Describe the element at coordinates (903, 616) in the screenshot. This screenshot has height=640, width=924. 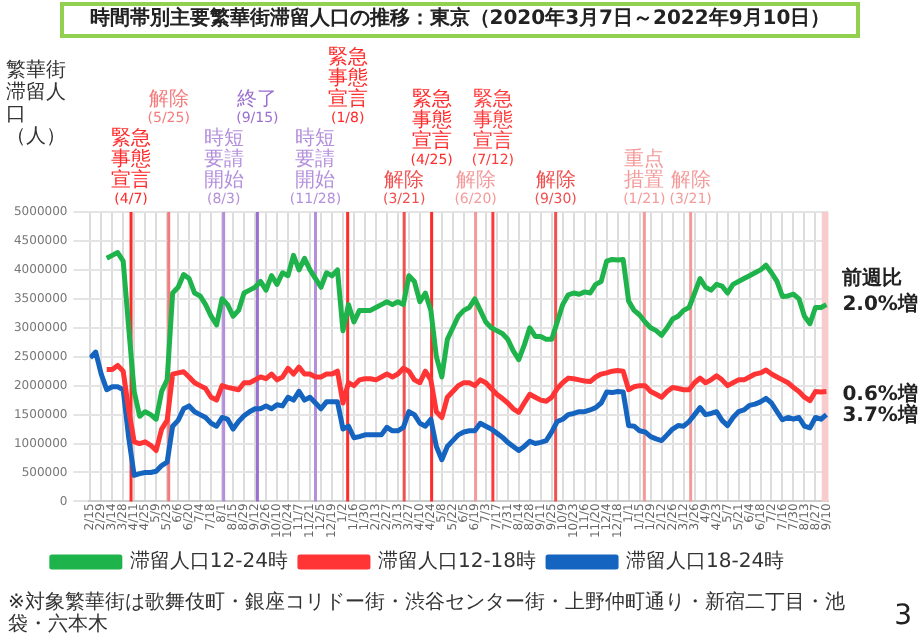
I see `text: 3` at that location.